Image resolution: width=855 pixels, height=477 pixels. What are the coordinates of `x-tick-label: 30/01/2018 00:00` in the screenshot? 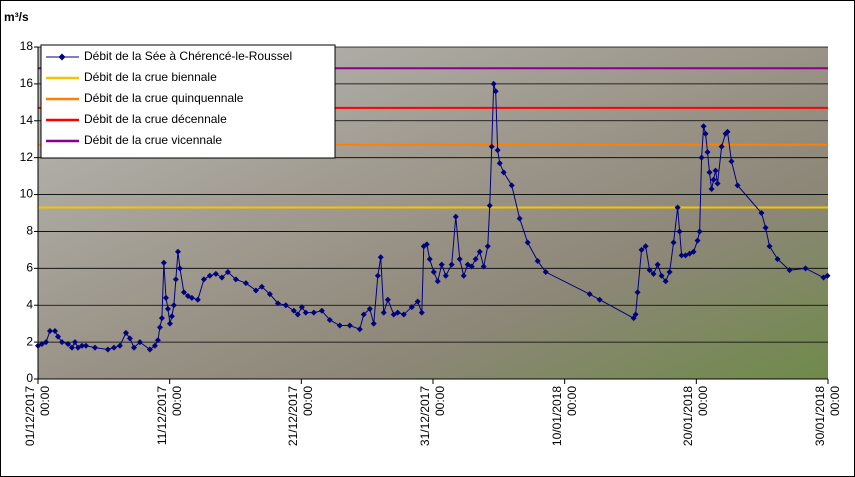 It's located at (827, 416).